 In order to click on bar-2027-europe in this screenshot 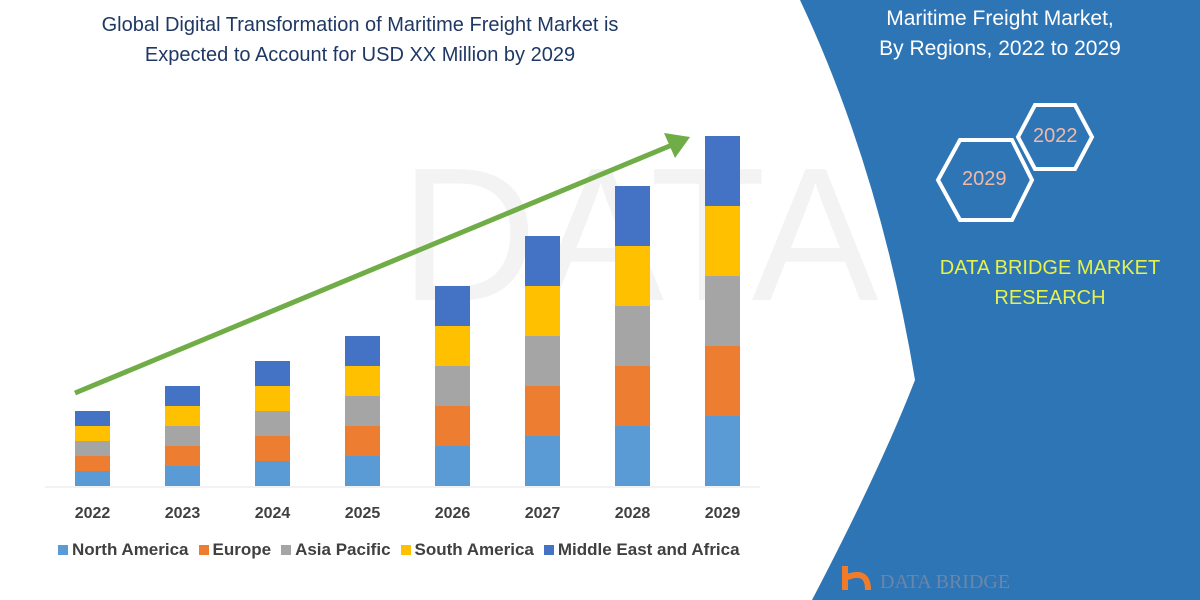, I will do `click(542, 411)`.